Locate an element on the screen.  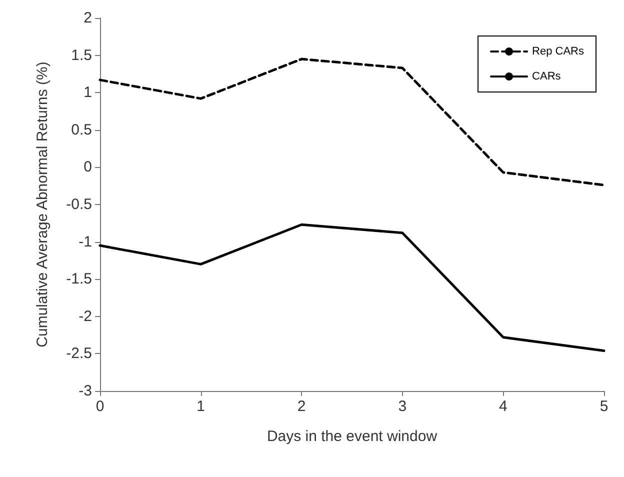
y-tick-label: 1 is located at coordinates (88, 93).